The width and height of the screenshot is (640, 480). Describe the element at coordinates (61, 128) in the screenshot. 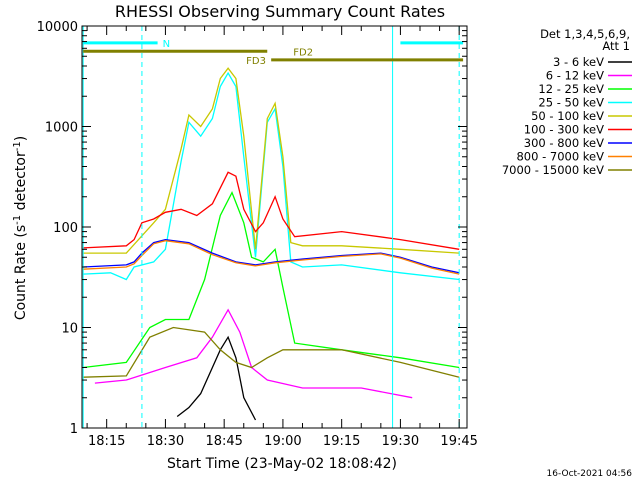

I see `y-tick-label-3: 1000` at that location.